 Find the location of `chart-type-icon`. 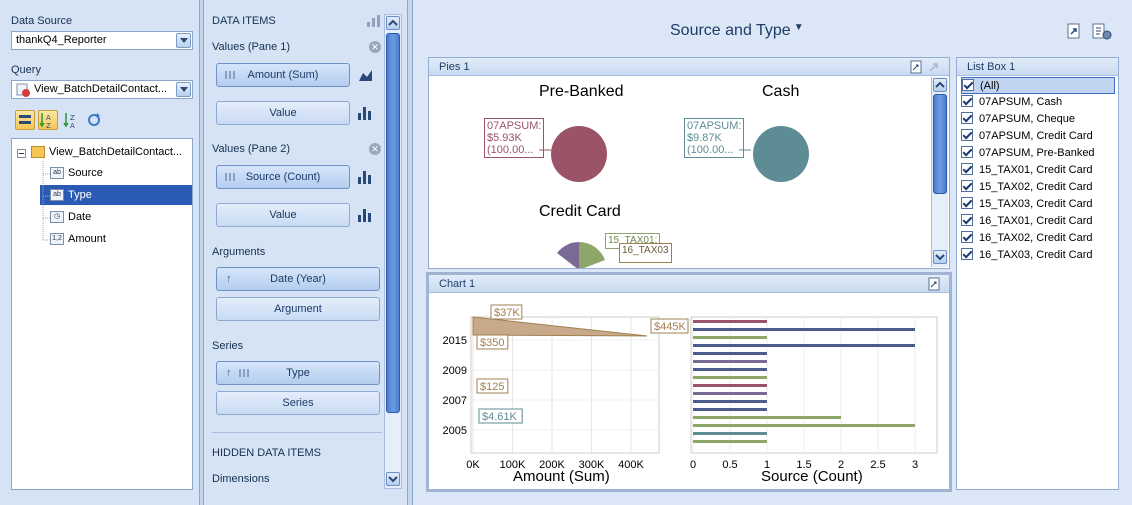

chart-type-icon is located at coordinates (374, 21).